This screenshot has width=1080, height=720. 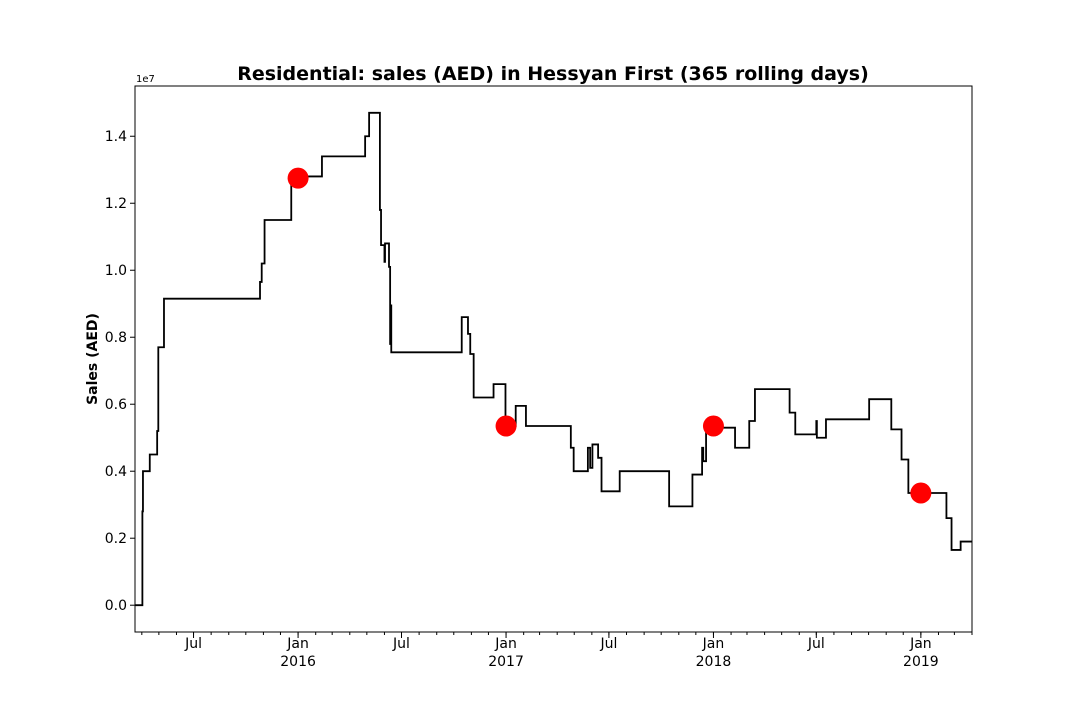 What do you see at coordinates (93, 359) in the screenshot?
I see `y-axis-label: Sales (AED)` at bounding box center [93, 359].